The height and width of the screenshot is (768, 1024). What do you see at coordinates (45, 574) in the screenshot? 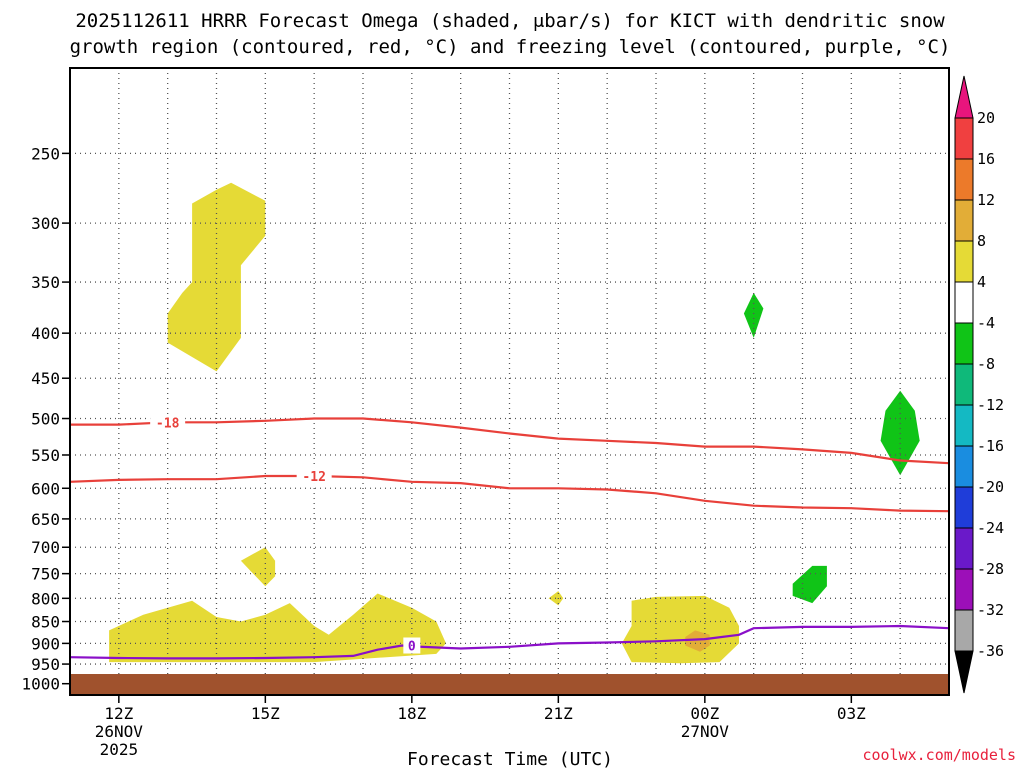
I see `y-tick-label-750: 750` at bounding box center [45, 574].